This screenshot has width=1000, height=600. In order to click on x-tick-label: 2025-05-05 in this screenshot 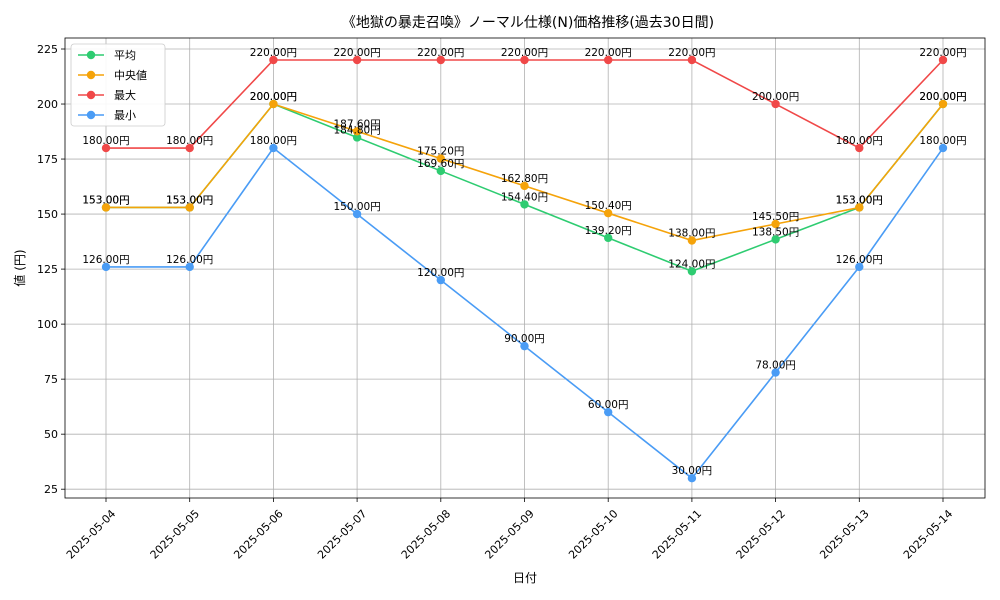, I will do `click(175, 534)`.